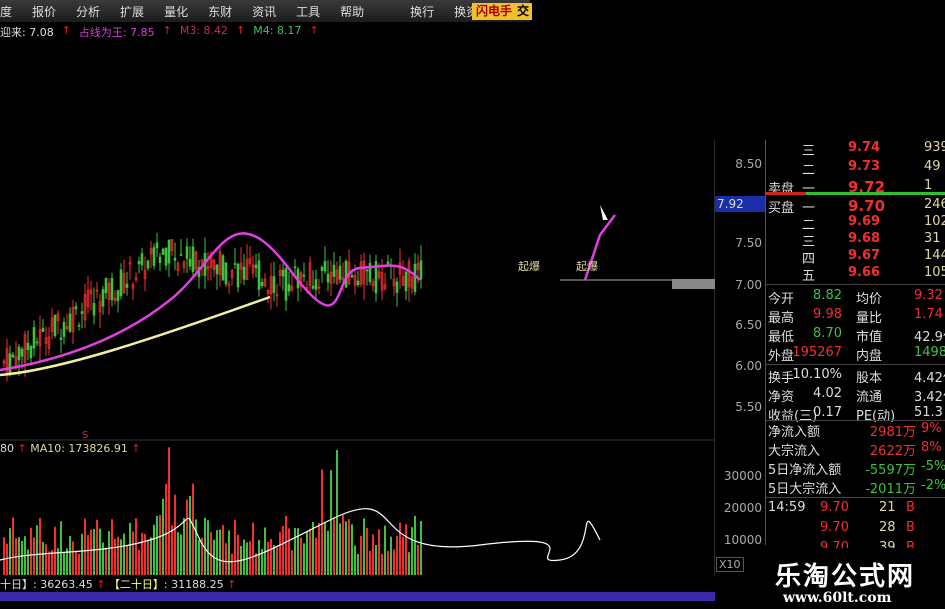  Describe the element at coordinates (135, 336) in the screenshot. I see `ma-line-yellow` at that location.